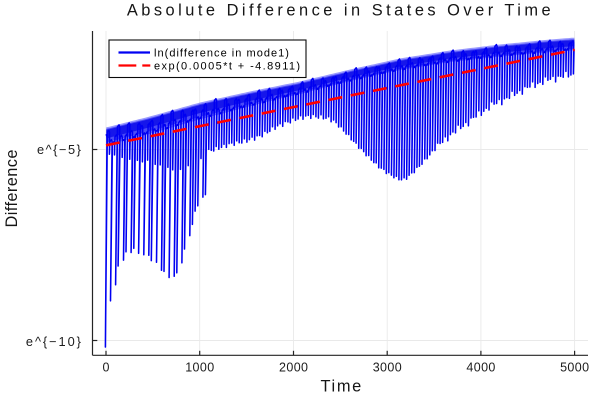 This screenshot has height=400, width=600. What do you see at coordinates (341, 387) in the screenshot?
I see `svg-text: Time` at bounding box center [341, 387].